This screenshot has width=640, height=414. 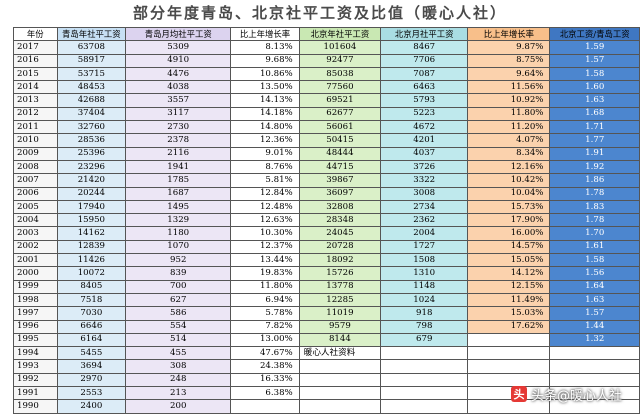 What do you see at coordinates (594, 114) in the screenshot?
I see `ratio-cell: 1.68` at bounding box center [594, 114].